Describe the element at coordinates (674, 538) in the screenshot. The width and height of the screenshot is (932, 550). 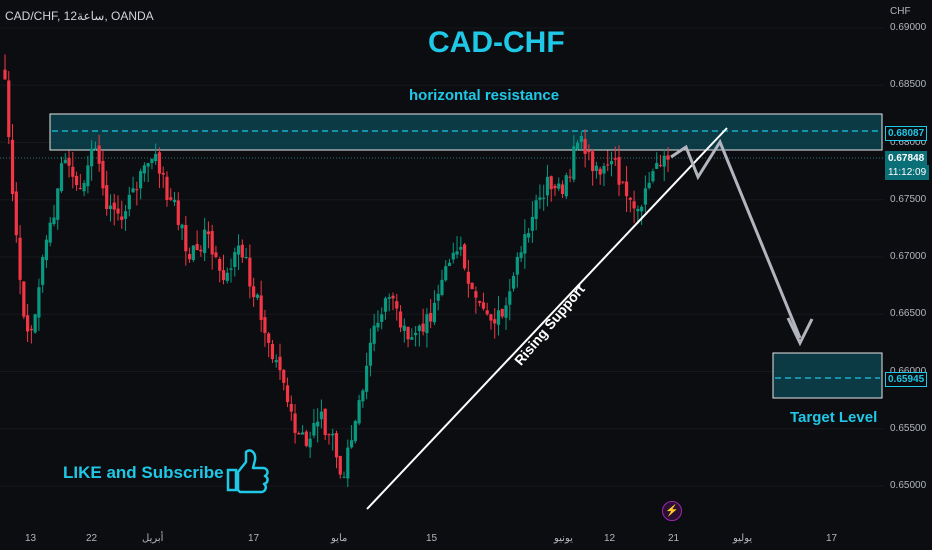
I see `x-tick-label: 21` at that location.